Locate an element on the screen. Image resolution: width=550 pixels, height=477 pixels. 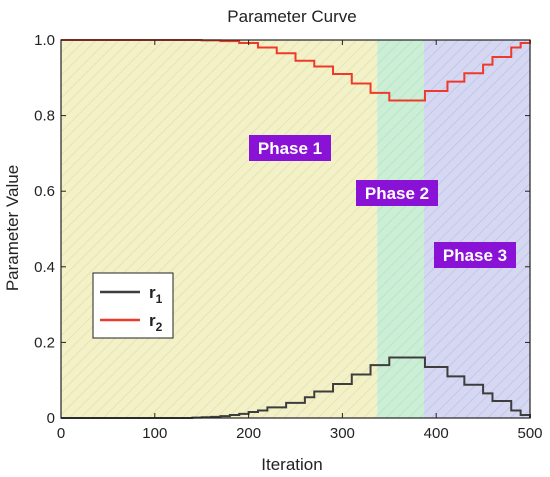
y-tick-label-0.2: 0.2 is located at coordinates (44, 342).